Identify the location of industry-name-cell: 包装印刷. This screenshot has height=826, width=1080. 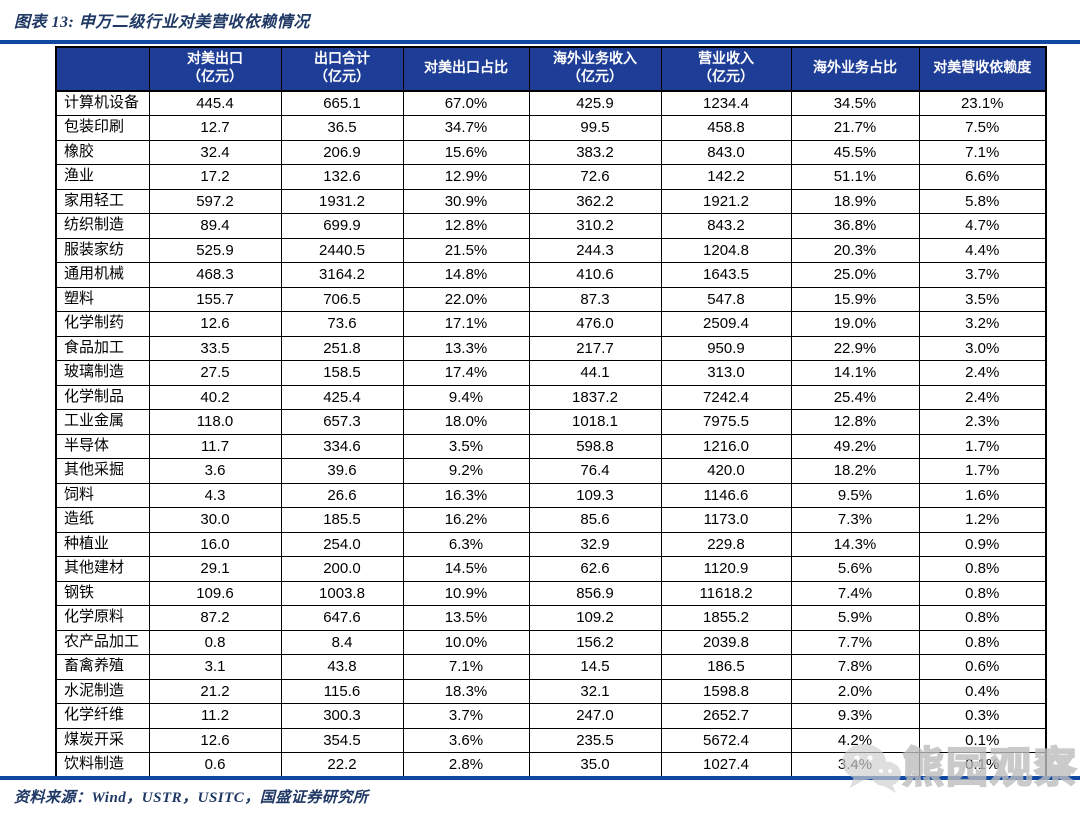
(102, 128).